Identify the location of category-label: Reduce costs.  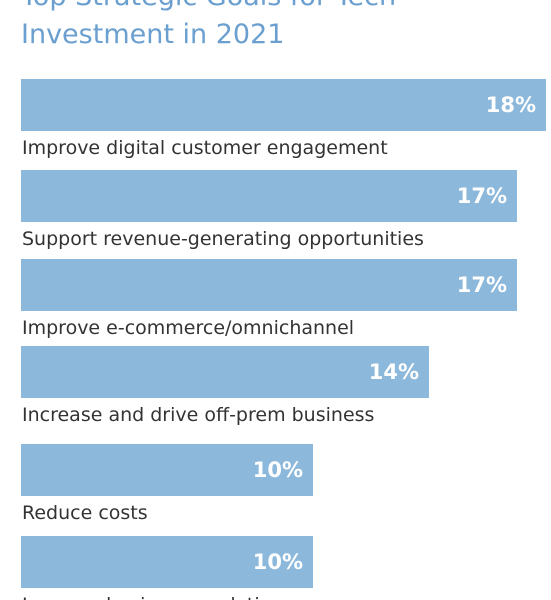
(85, 513).